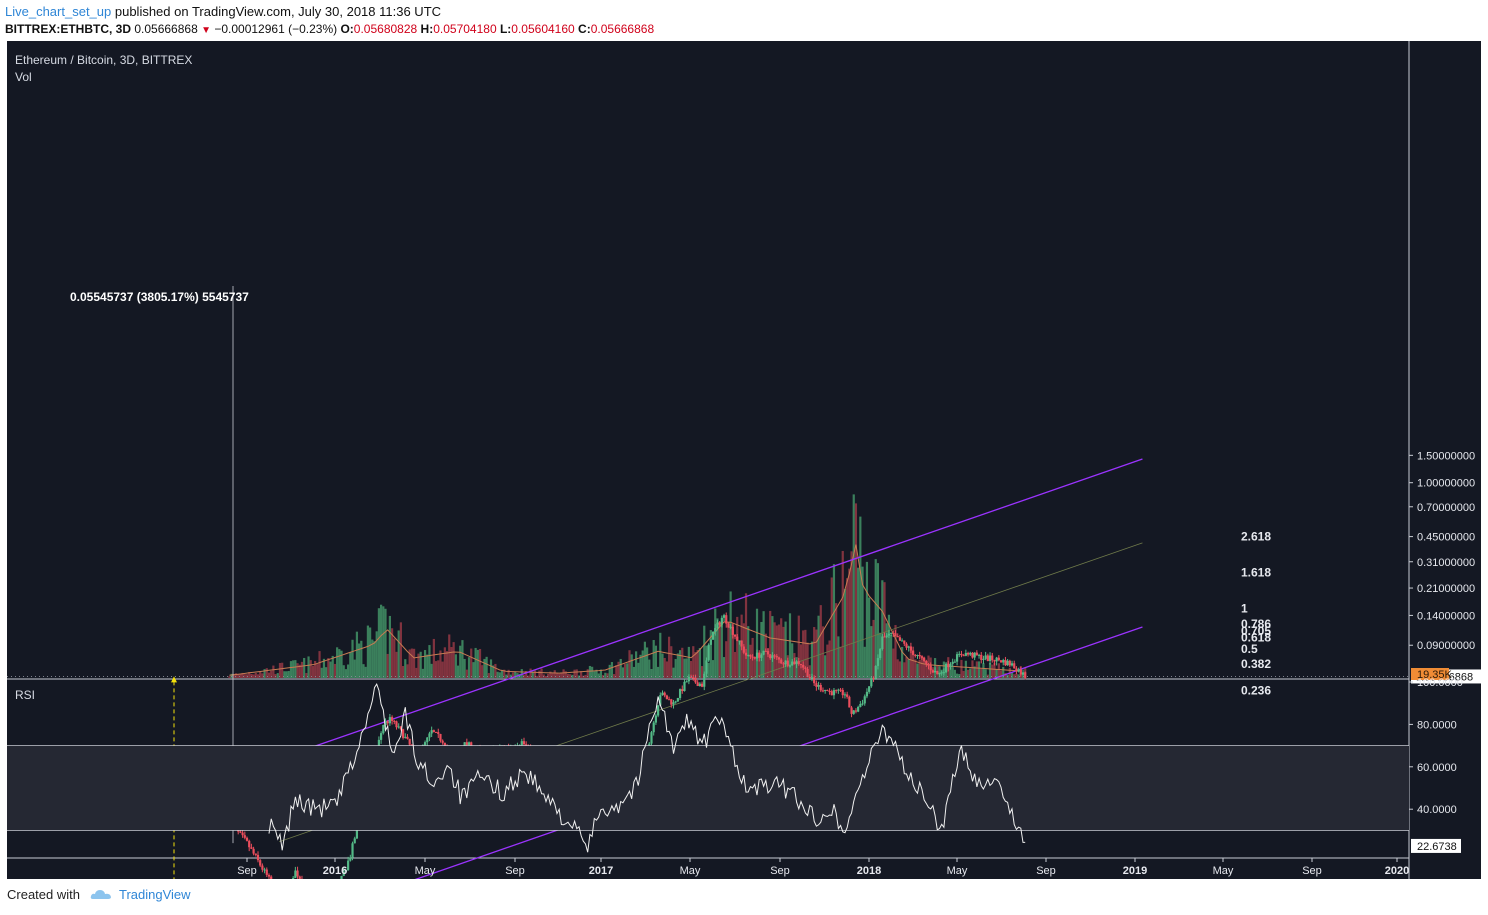 This screenshot has height=915, width=1488. I want to click on time-tick-label: Sep, so click(1046, 871).